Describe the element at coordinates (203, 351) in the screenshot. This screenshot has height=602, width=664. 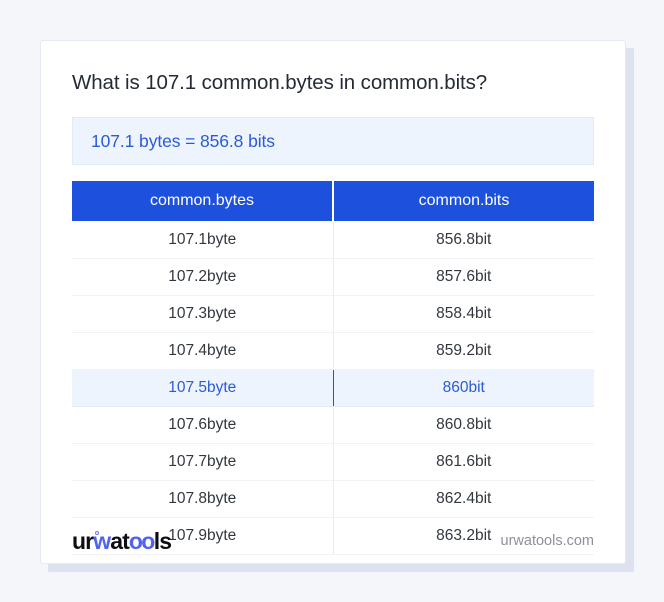
I see `cell-bytes: 107.4byte` at that location.